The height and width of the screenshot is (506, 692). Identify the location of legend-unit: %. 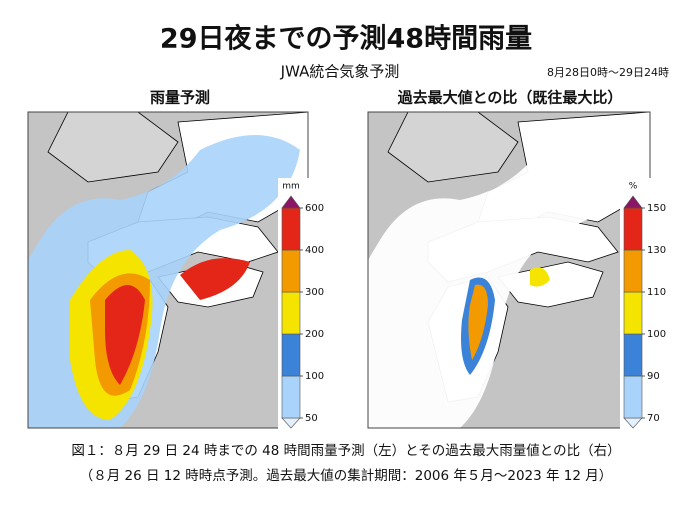
(633, 187).